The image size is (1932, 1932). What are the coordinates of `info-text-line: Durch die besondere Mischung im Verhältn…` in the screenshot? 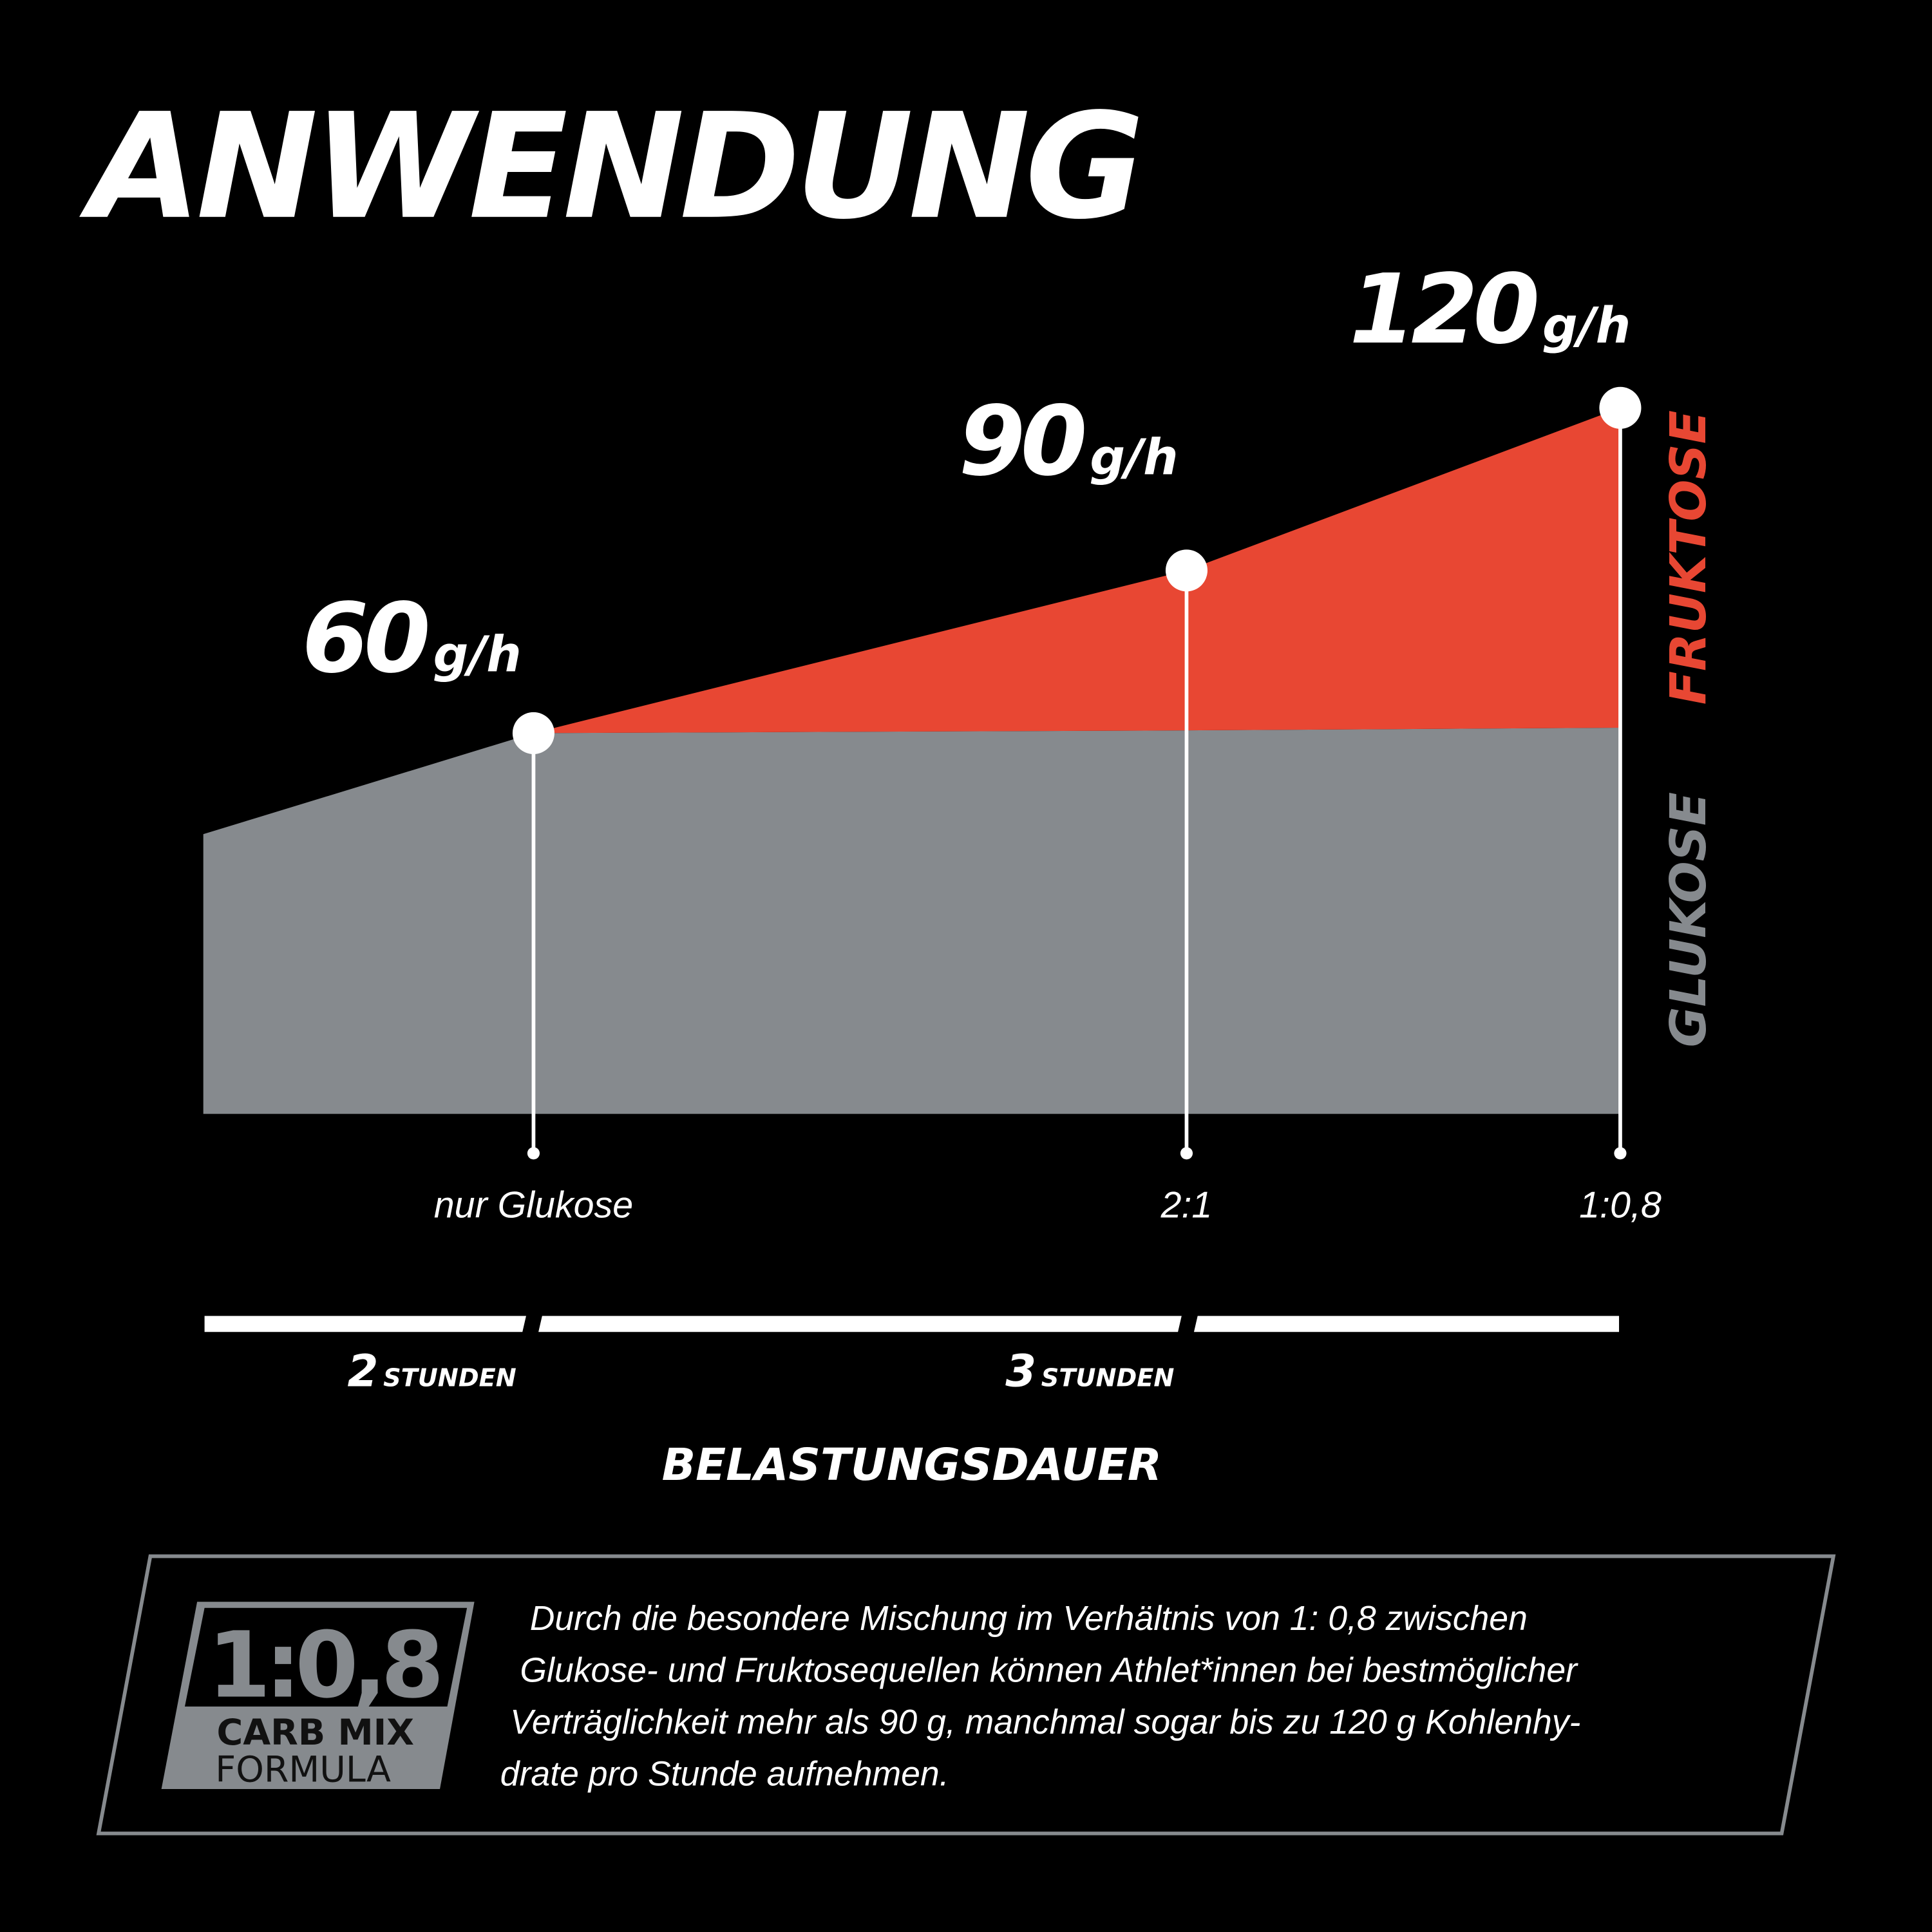 It's located at (1029, 1619).